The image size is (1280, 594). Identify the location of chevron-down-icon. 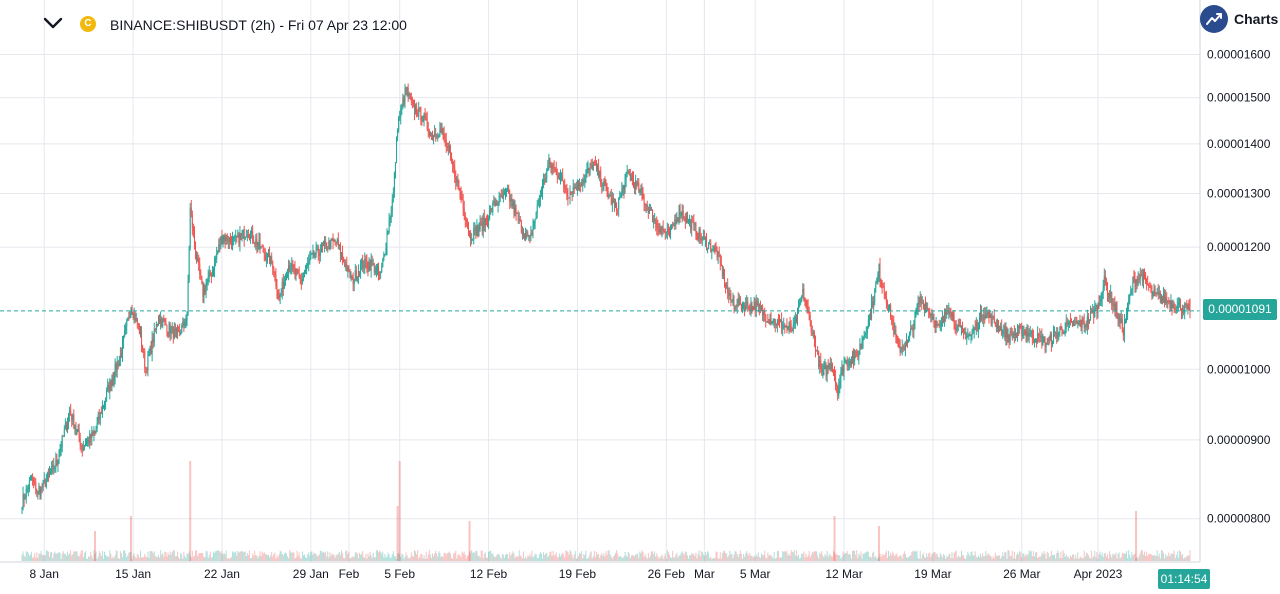
(53, 23).